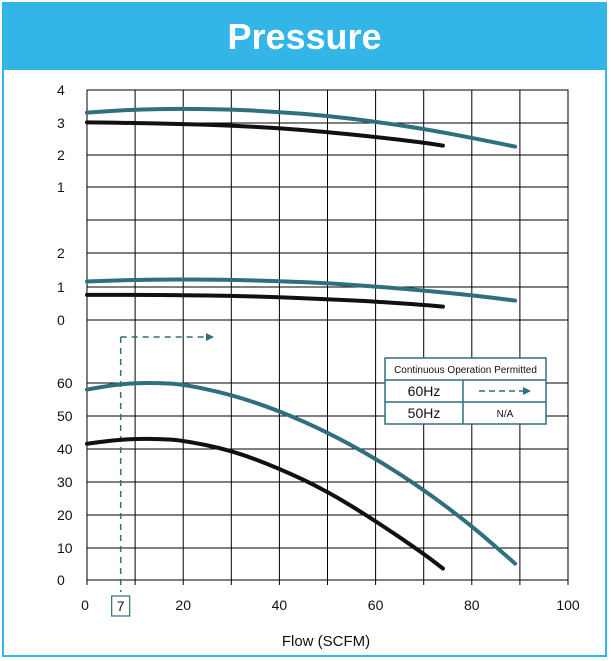 The width and height of the screenshot is (611, 661). Describe the element at coordinates (210, 337) in the screenshot. I see `continuous-op-arrowhead` at that location.